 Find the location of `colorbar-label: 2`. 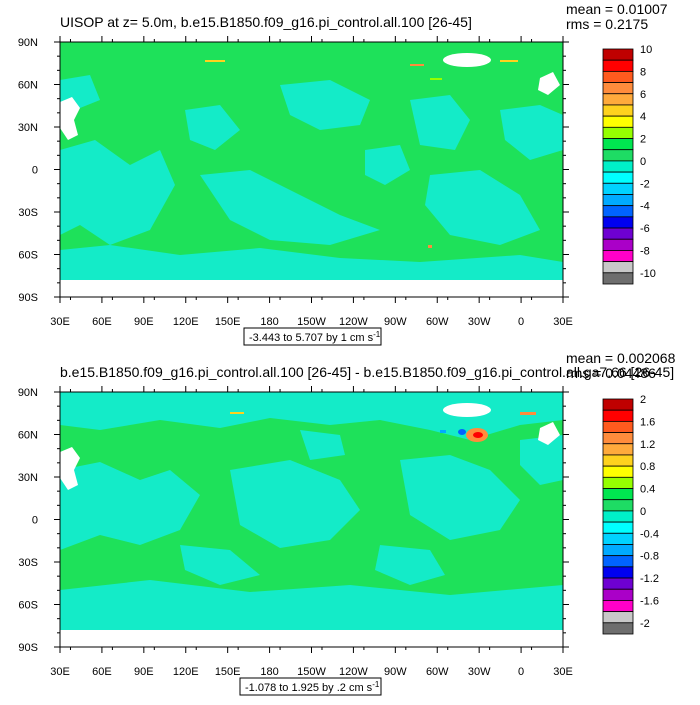

colorbar-label: 2 is located at coordinates (643, 400).